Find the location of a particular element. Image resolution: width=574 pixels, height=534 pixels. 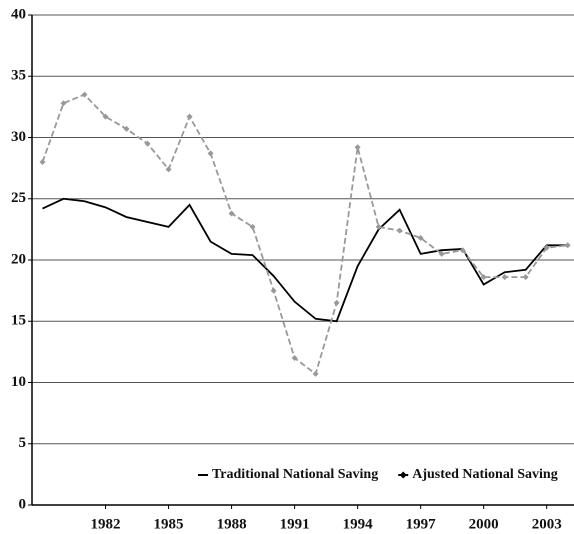

y-tick-label: 25 is located at coordinates (18, 198).